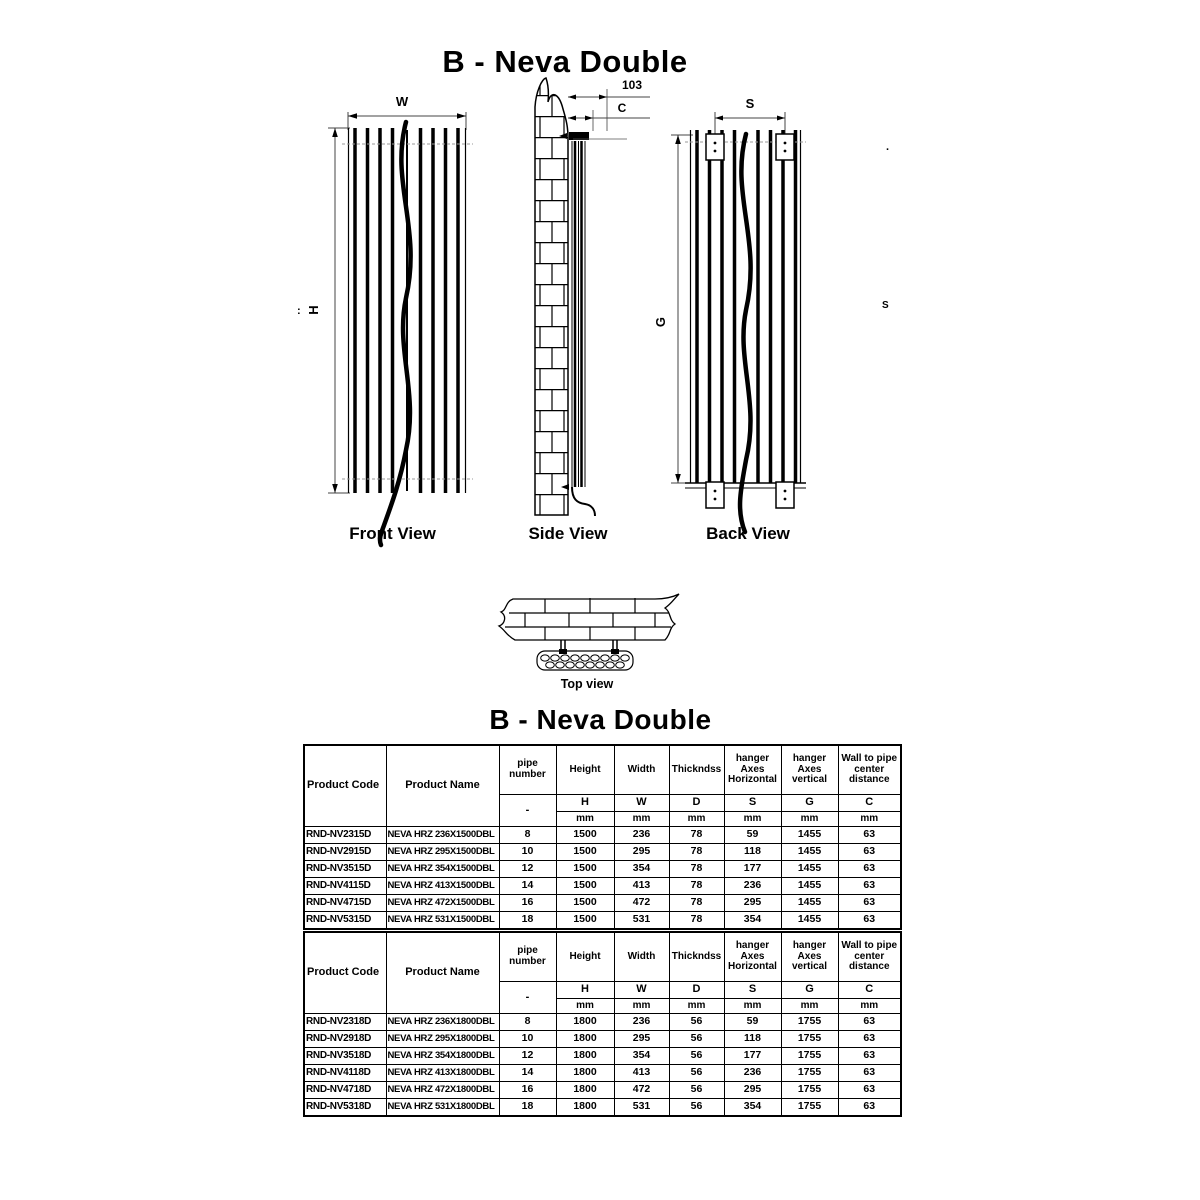 The image size is (1200, 1200). What do you see at coordinates (600, 719) in the screenshot?
I see `spec-section-title: B - Neva Double` at bounding box center [600, 719].